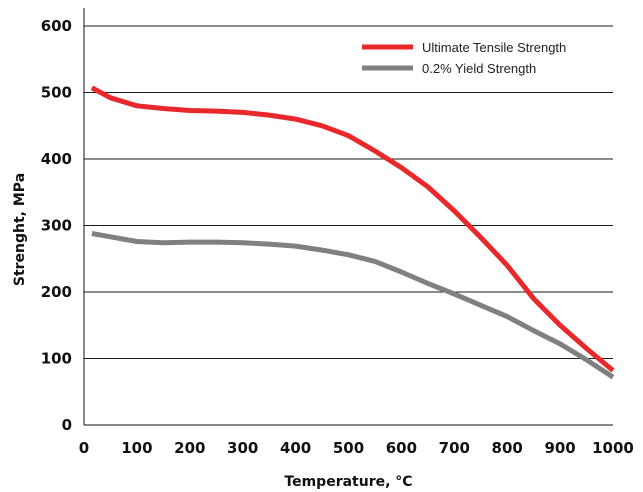 The width and height of the screenshot is (643, 492). I want to click on x-axis-ticks: 0 100 200 300 400 500 600 700 800 900 1000, so click(356, 448).